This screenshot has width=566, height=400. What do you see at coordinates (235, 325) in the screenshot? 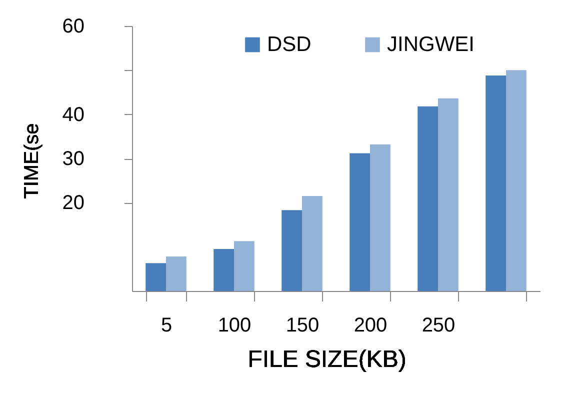
I see `x-tick-label: 100` at bounding box center [235, 325].